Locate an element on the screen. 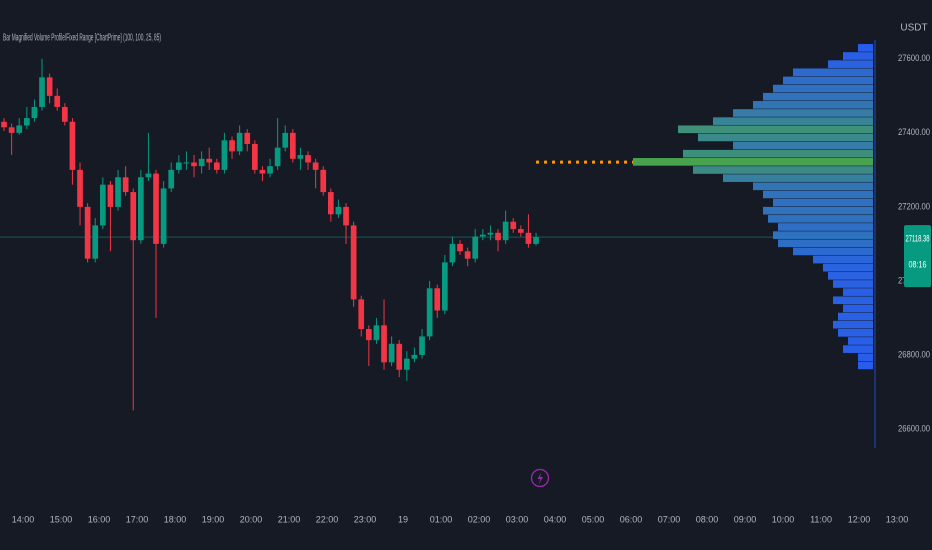  x-tick-label: 13:00 is located at coordinates (897, 519).